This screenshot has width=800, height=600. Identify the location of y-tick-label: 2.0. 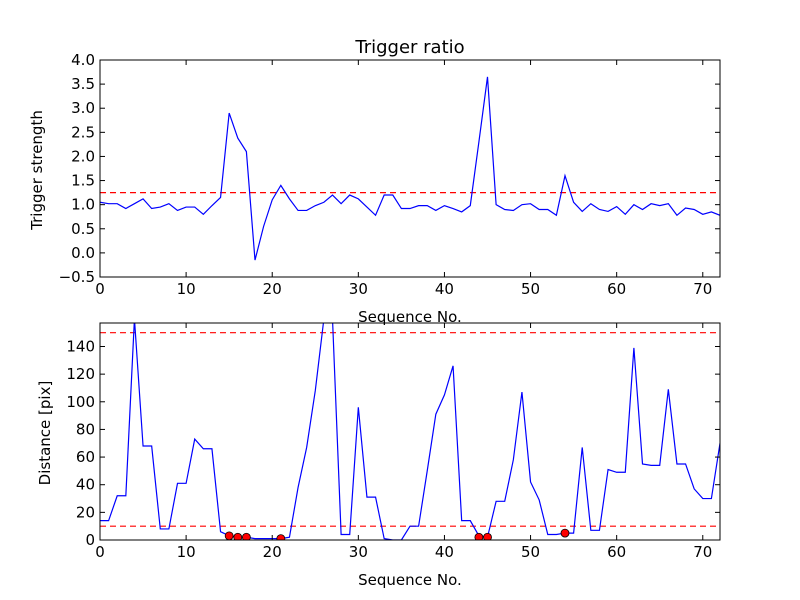
(83, 156).